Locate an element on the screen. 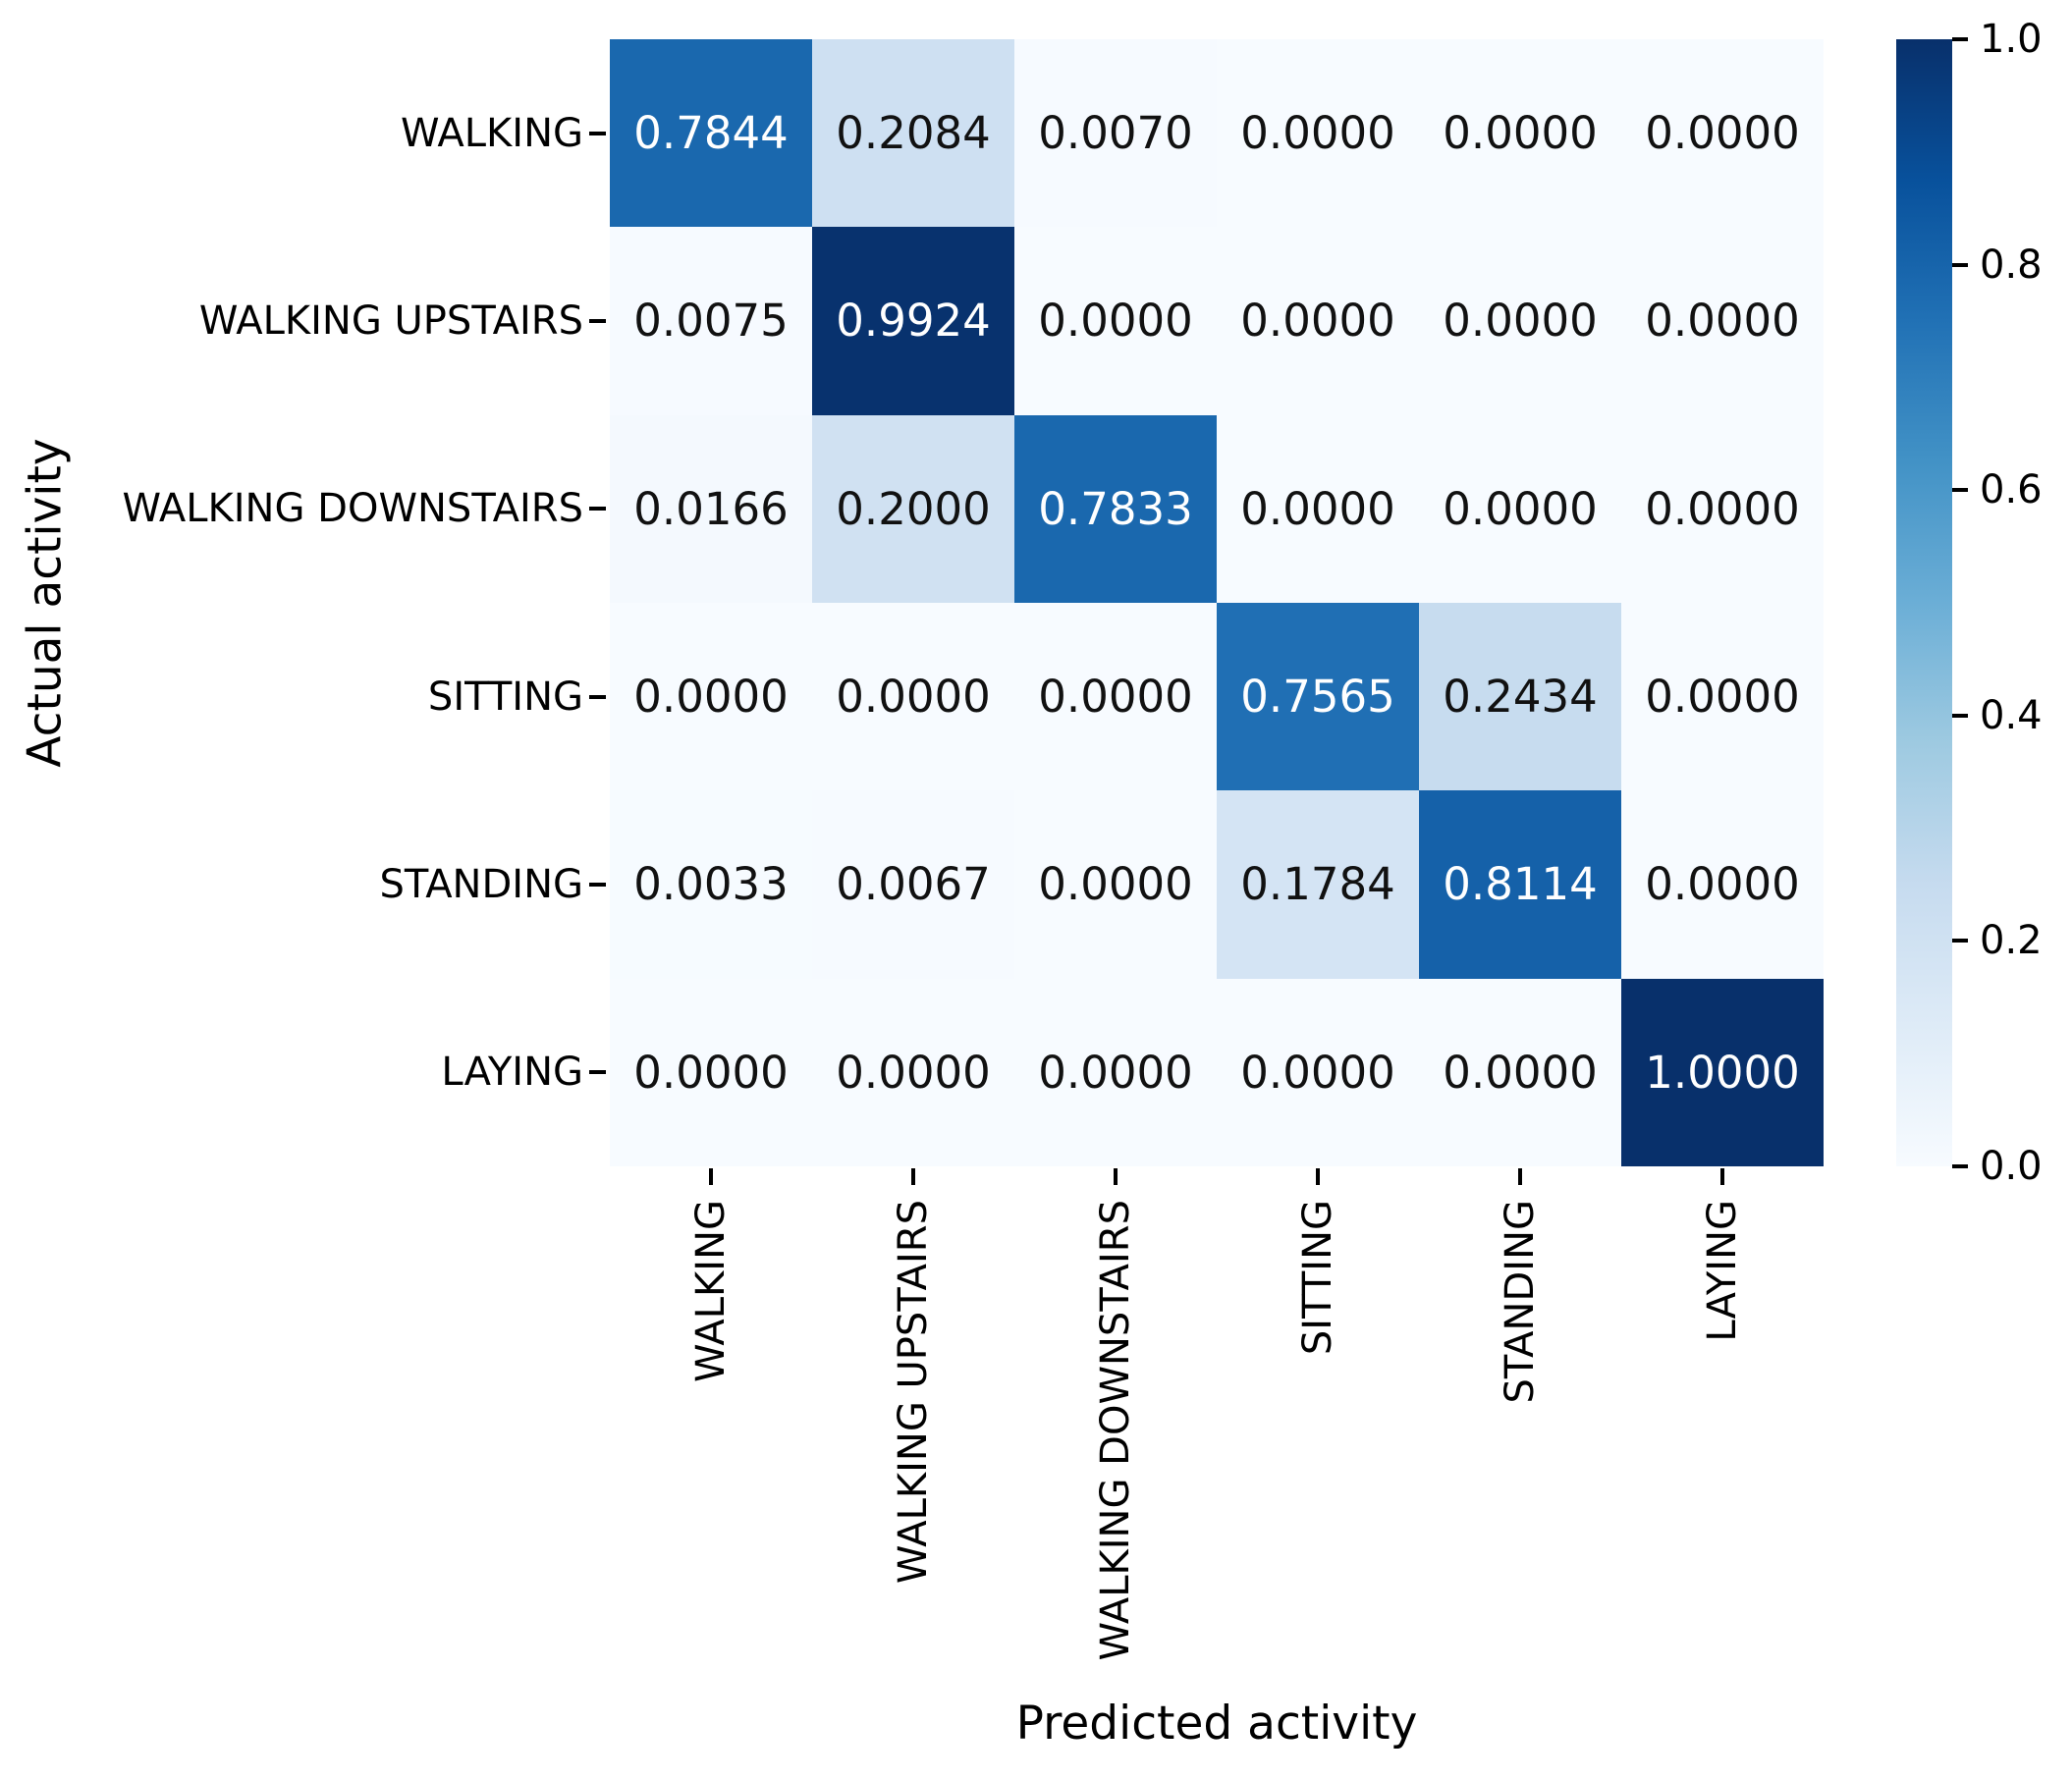 The width and height of the screenshot is (2072, 1779). heatmap-cell-value: 0.0070 is located at coordinates (1115, 133).